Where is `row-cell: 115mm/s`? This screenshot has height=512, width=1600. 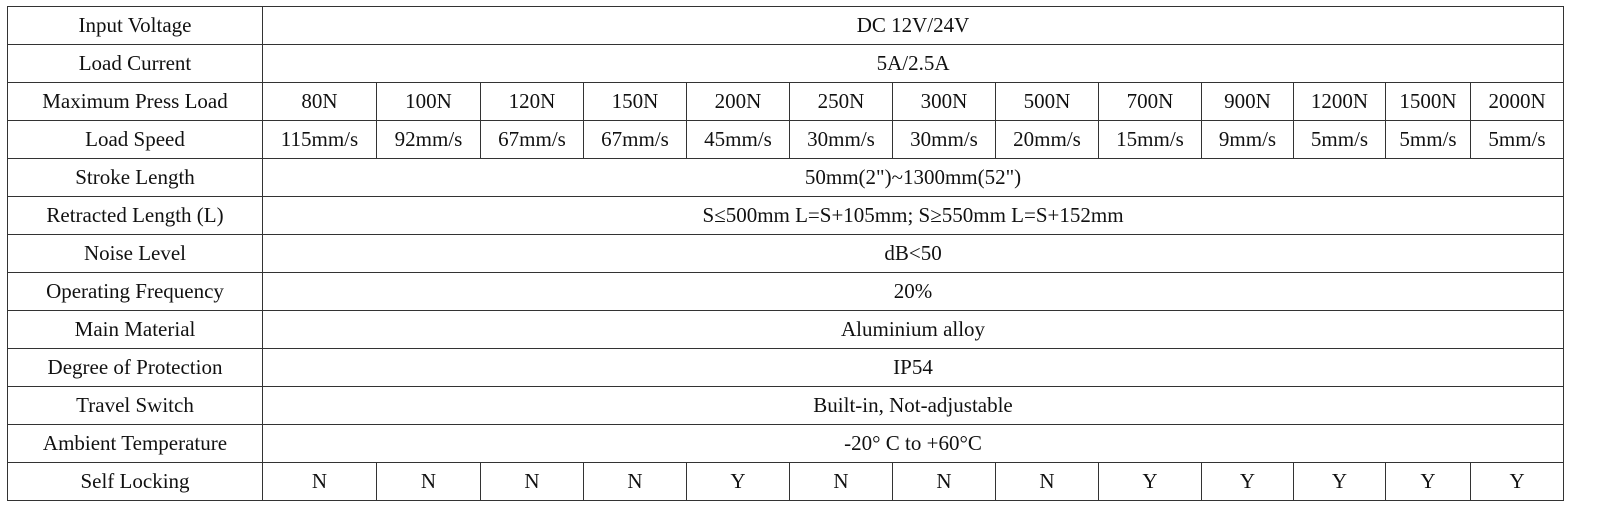
row-cell: 115mm/s is located at coordinates (319, 139).